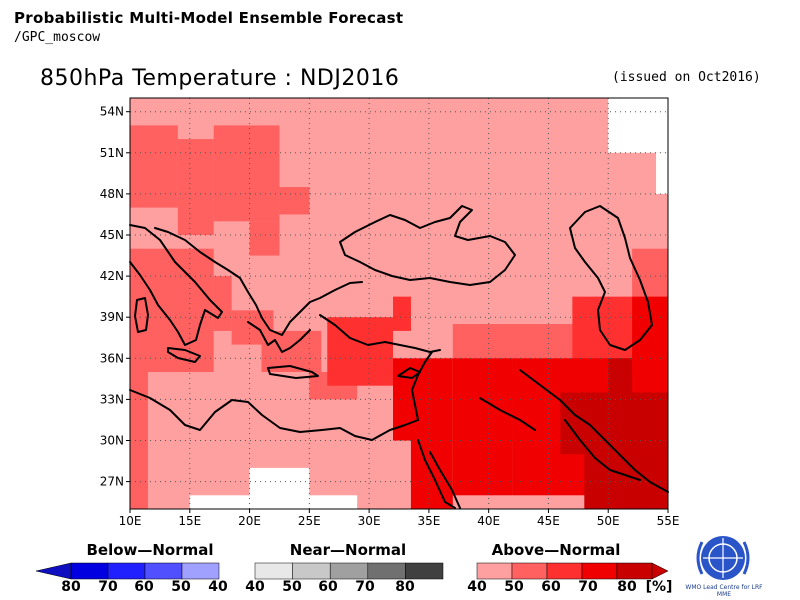  What do you see at coordinates (218, 587) in the screenshot?
I see `legend-below-40: 40` at bounding box center [218, 587].